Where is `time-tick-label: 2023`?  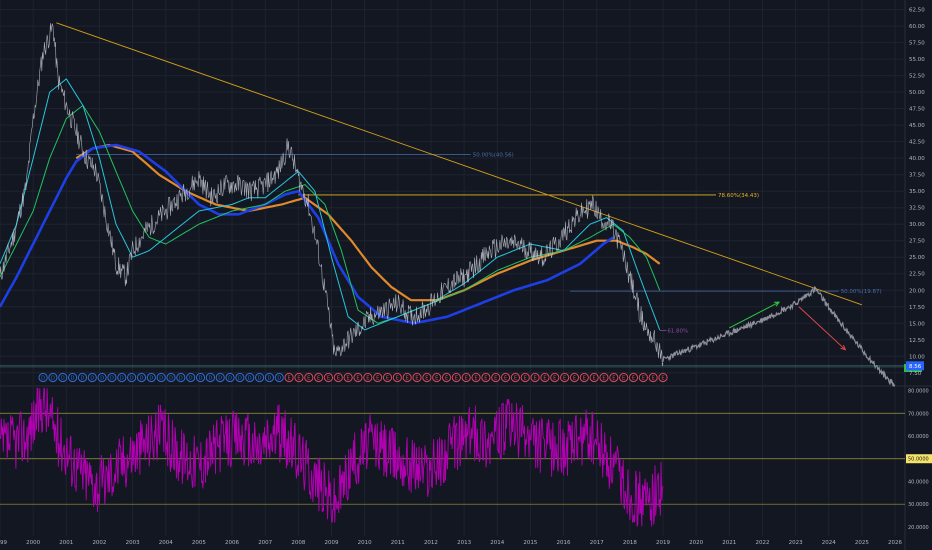 time-tick-label: 2023 is located at coordinates (796, 543).